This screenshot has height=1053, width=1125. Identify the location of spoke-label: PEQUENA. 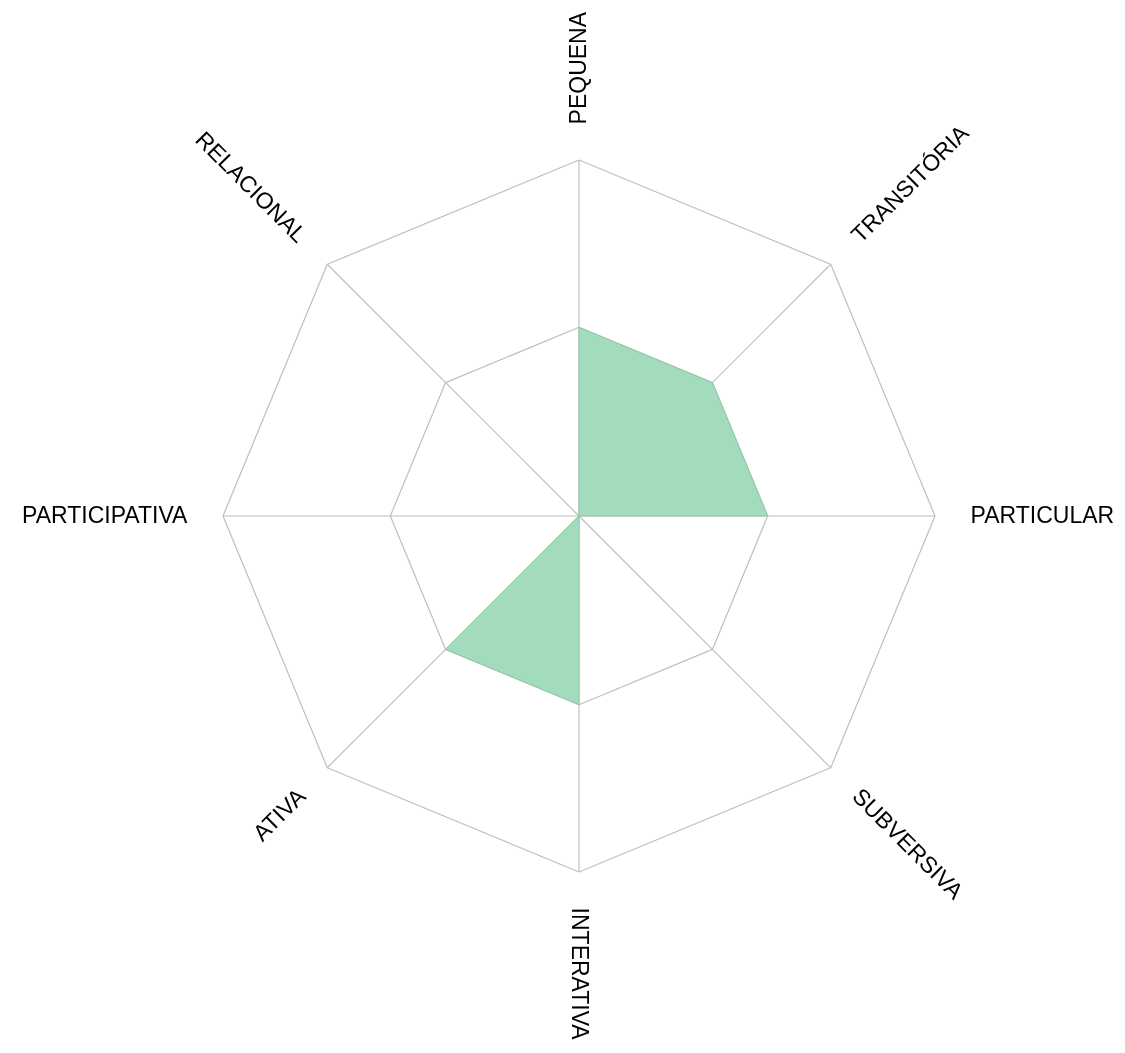
(578, 68).